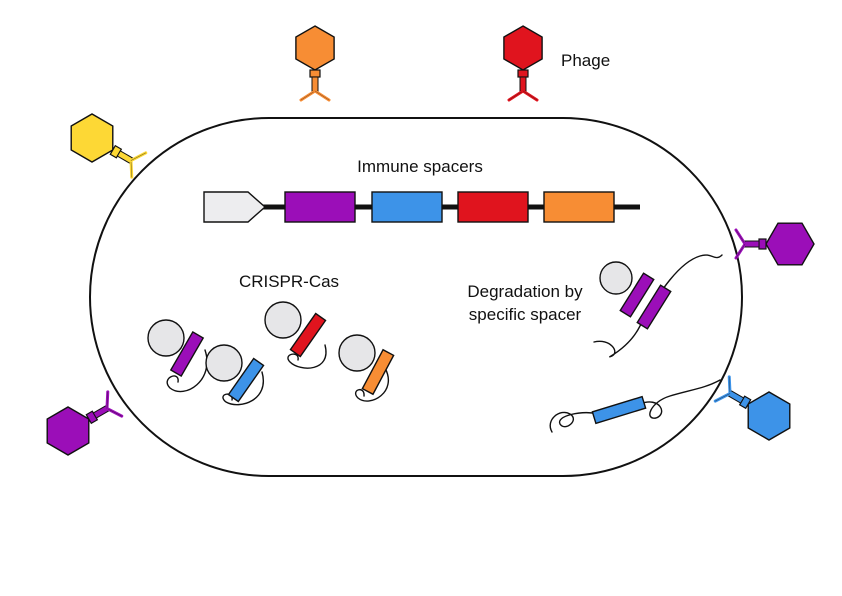  I want to click on crispr-array, so click(421, 207).